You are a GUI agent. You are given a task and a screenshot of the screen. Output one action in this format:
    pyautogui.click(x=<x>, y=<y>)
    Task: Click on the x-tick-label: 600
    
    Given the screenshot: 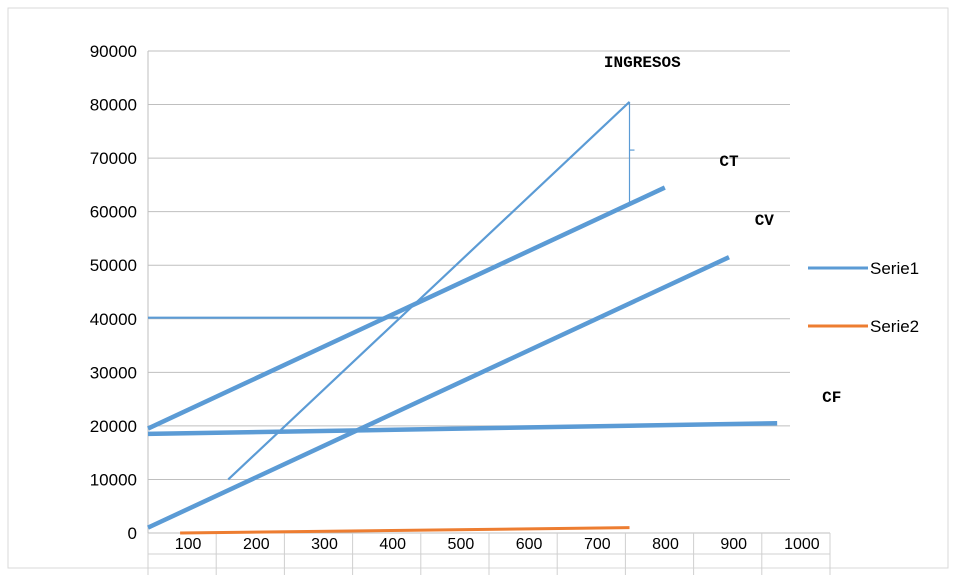 What is the action you would take?
    pyautogui.click(x=529, y=544)
    